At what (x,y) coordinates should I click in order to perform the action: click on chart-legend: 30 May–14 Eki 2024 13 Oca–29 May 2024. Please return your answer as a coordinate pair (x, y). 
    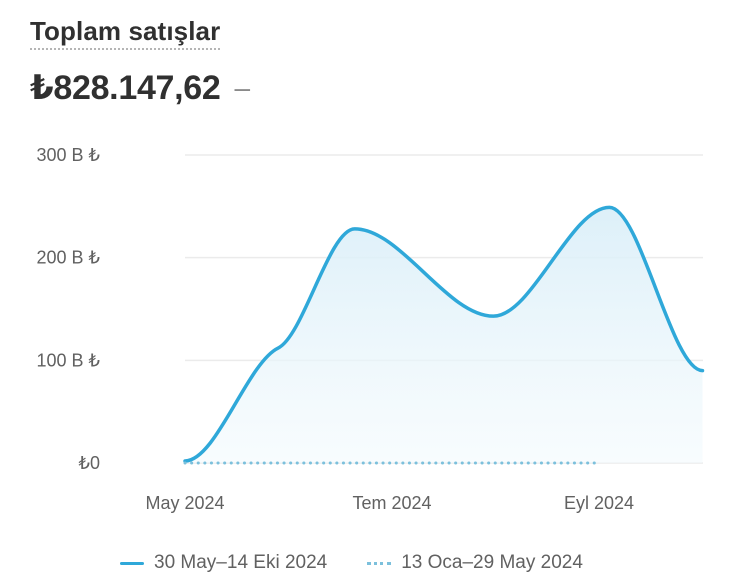
    Looking at the image, I should click on (351, 563).